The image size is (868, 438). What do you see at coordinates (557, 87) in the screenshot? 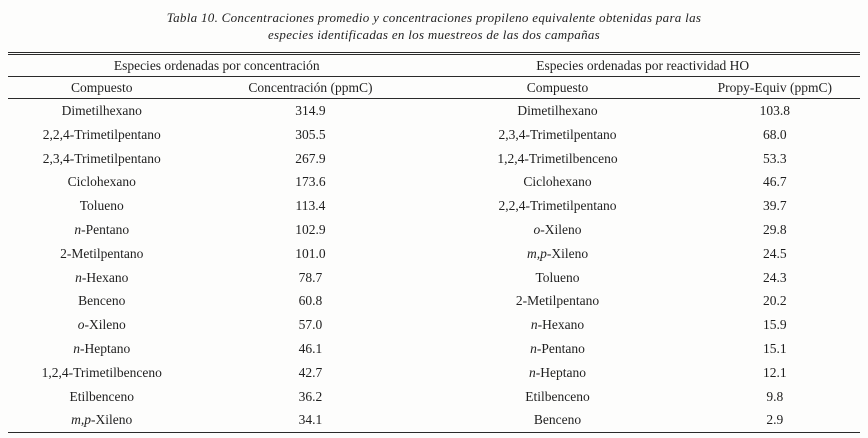
I see `col-header-compound-right: Compuesto` at bounding box center [557, 87].